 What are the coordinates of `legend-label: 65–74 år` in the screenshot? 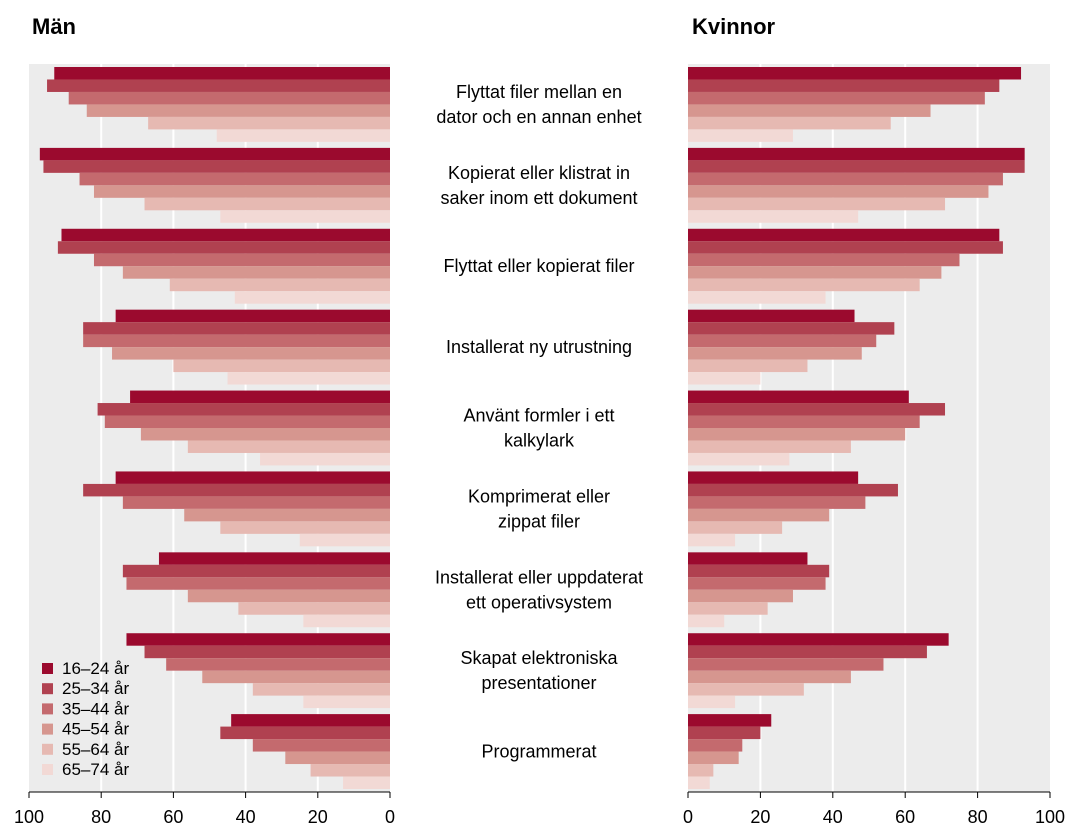 It's located at (95, 769).